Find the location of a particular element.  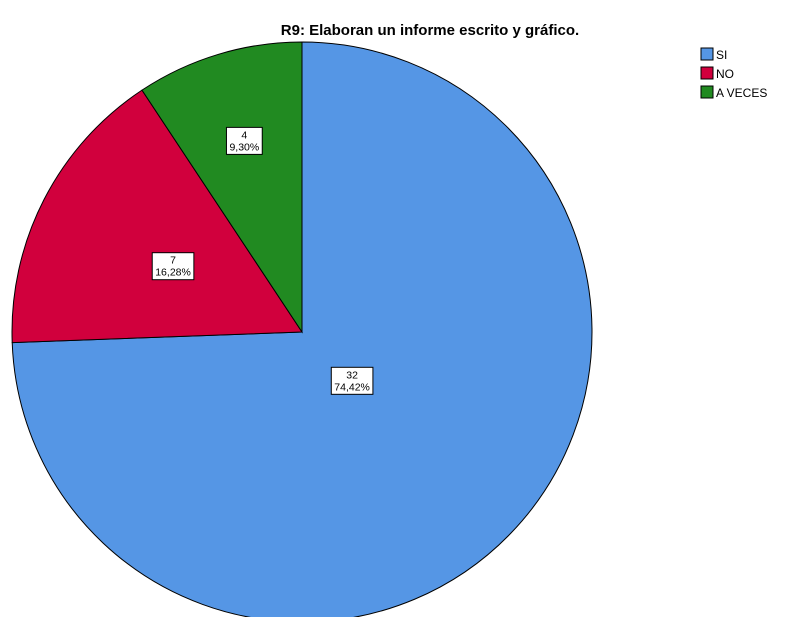

legend-swatch-si is located at coordinates (707, 54).